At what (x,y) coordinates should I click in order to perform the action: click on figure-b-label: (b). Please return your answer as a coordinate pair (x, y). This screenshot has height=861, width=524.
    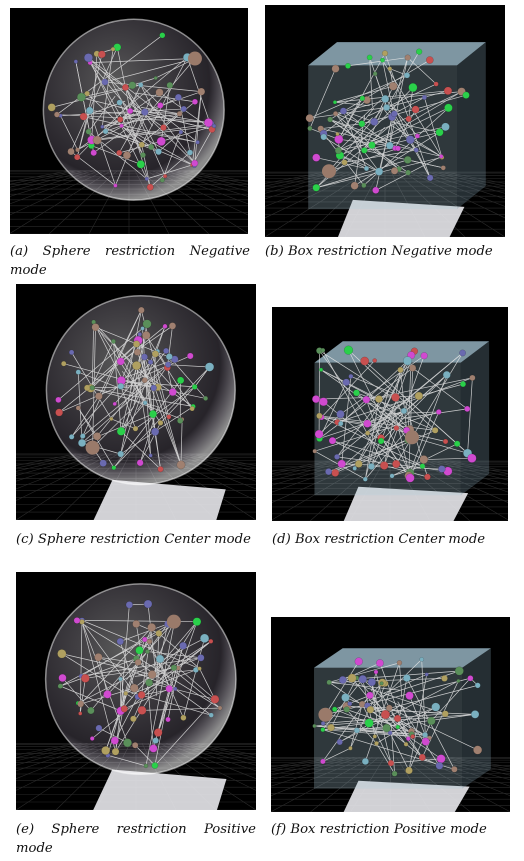
    Looking at the image, I should click on (274, 251).